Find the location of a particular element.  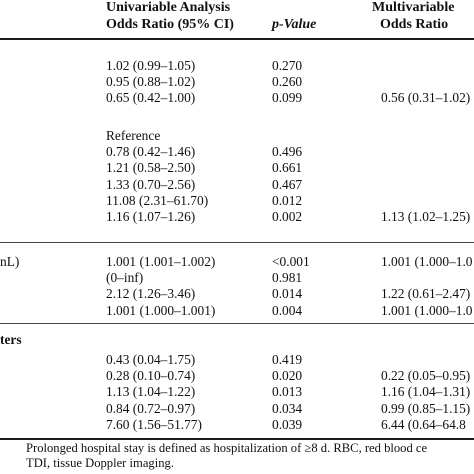

multivariable-or-cell: 0.22 (0.05–0.95) is located at coordinates (426, 376).